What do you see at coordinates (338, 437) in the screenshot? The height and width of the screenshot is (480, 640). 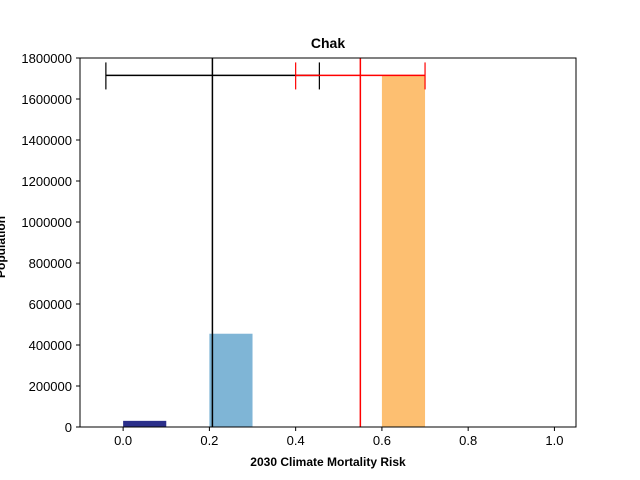 I see `x-ticks-group: 0.0 0.2 0.4 0.6 0.8 1.0` at bounding box center [338, 437].